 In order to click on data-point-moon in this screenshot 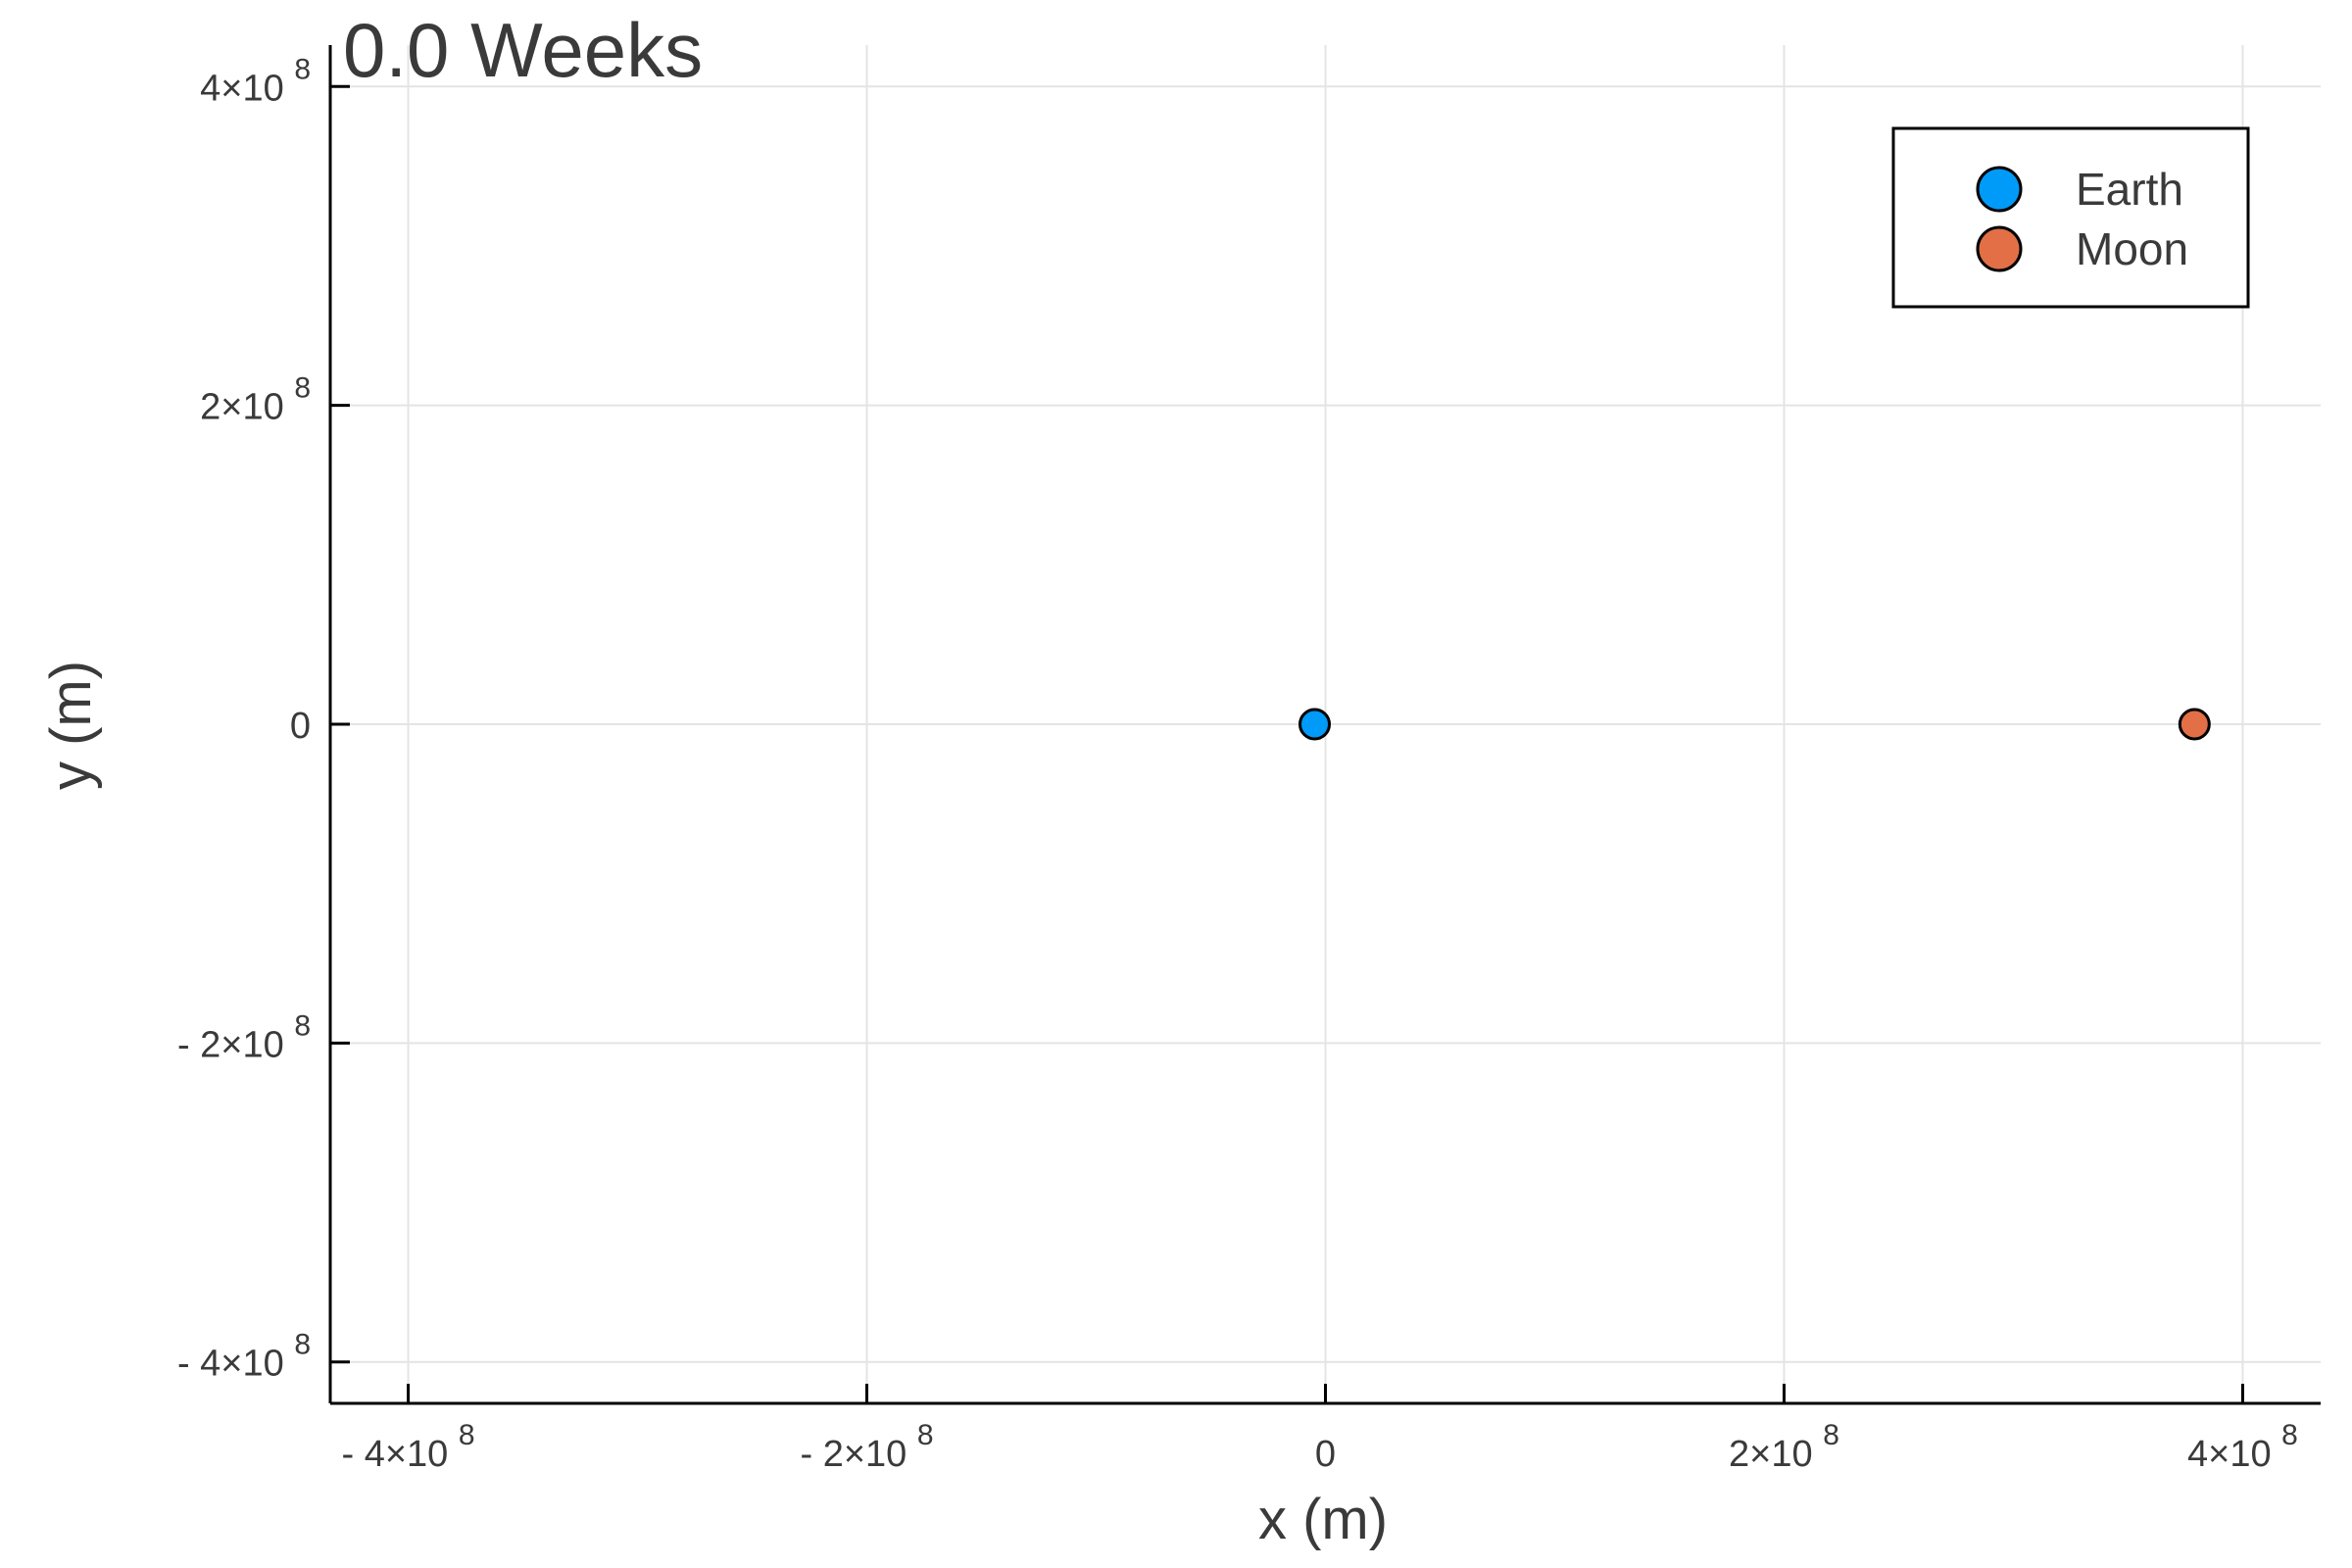, I will do `click(2194, 724)`.